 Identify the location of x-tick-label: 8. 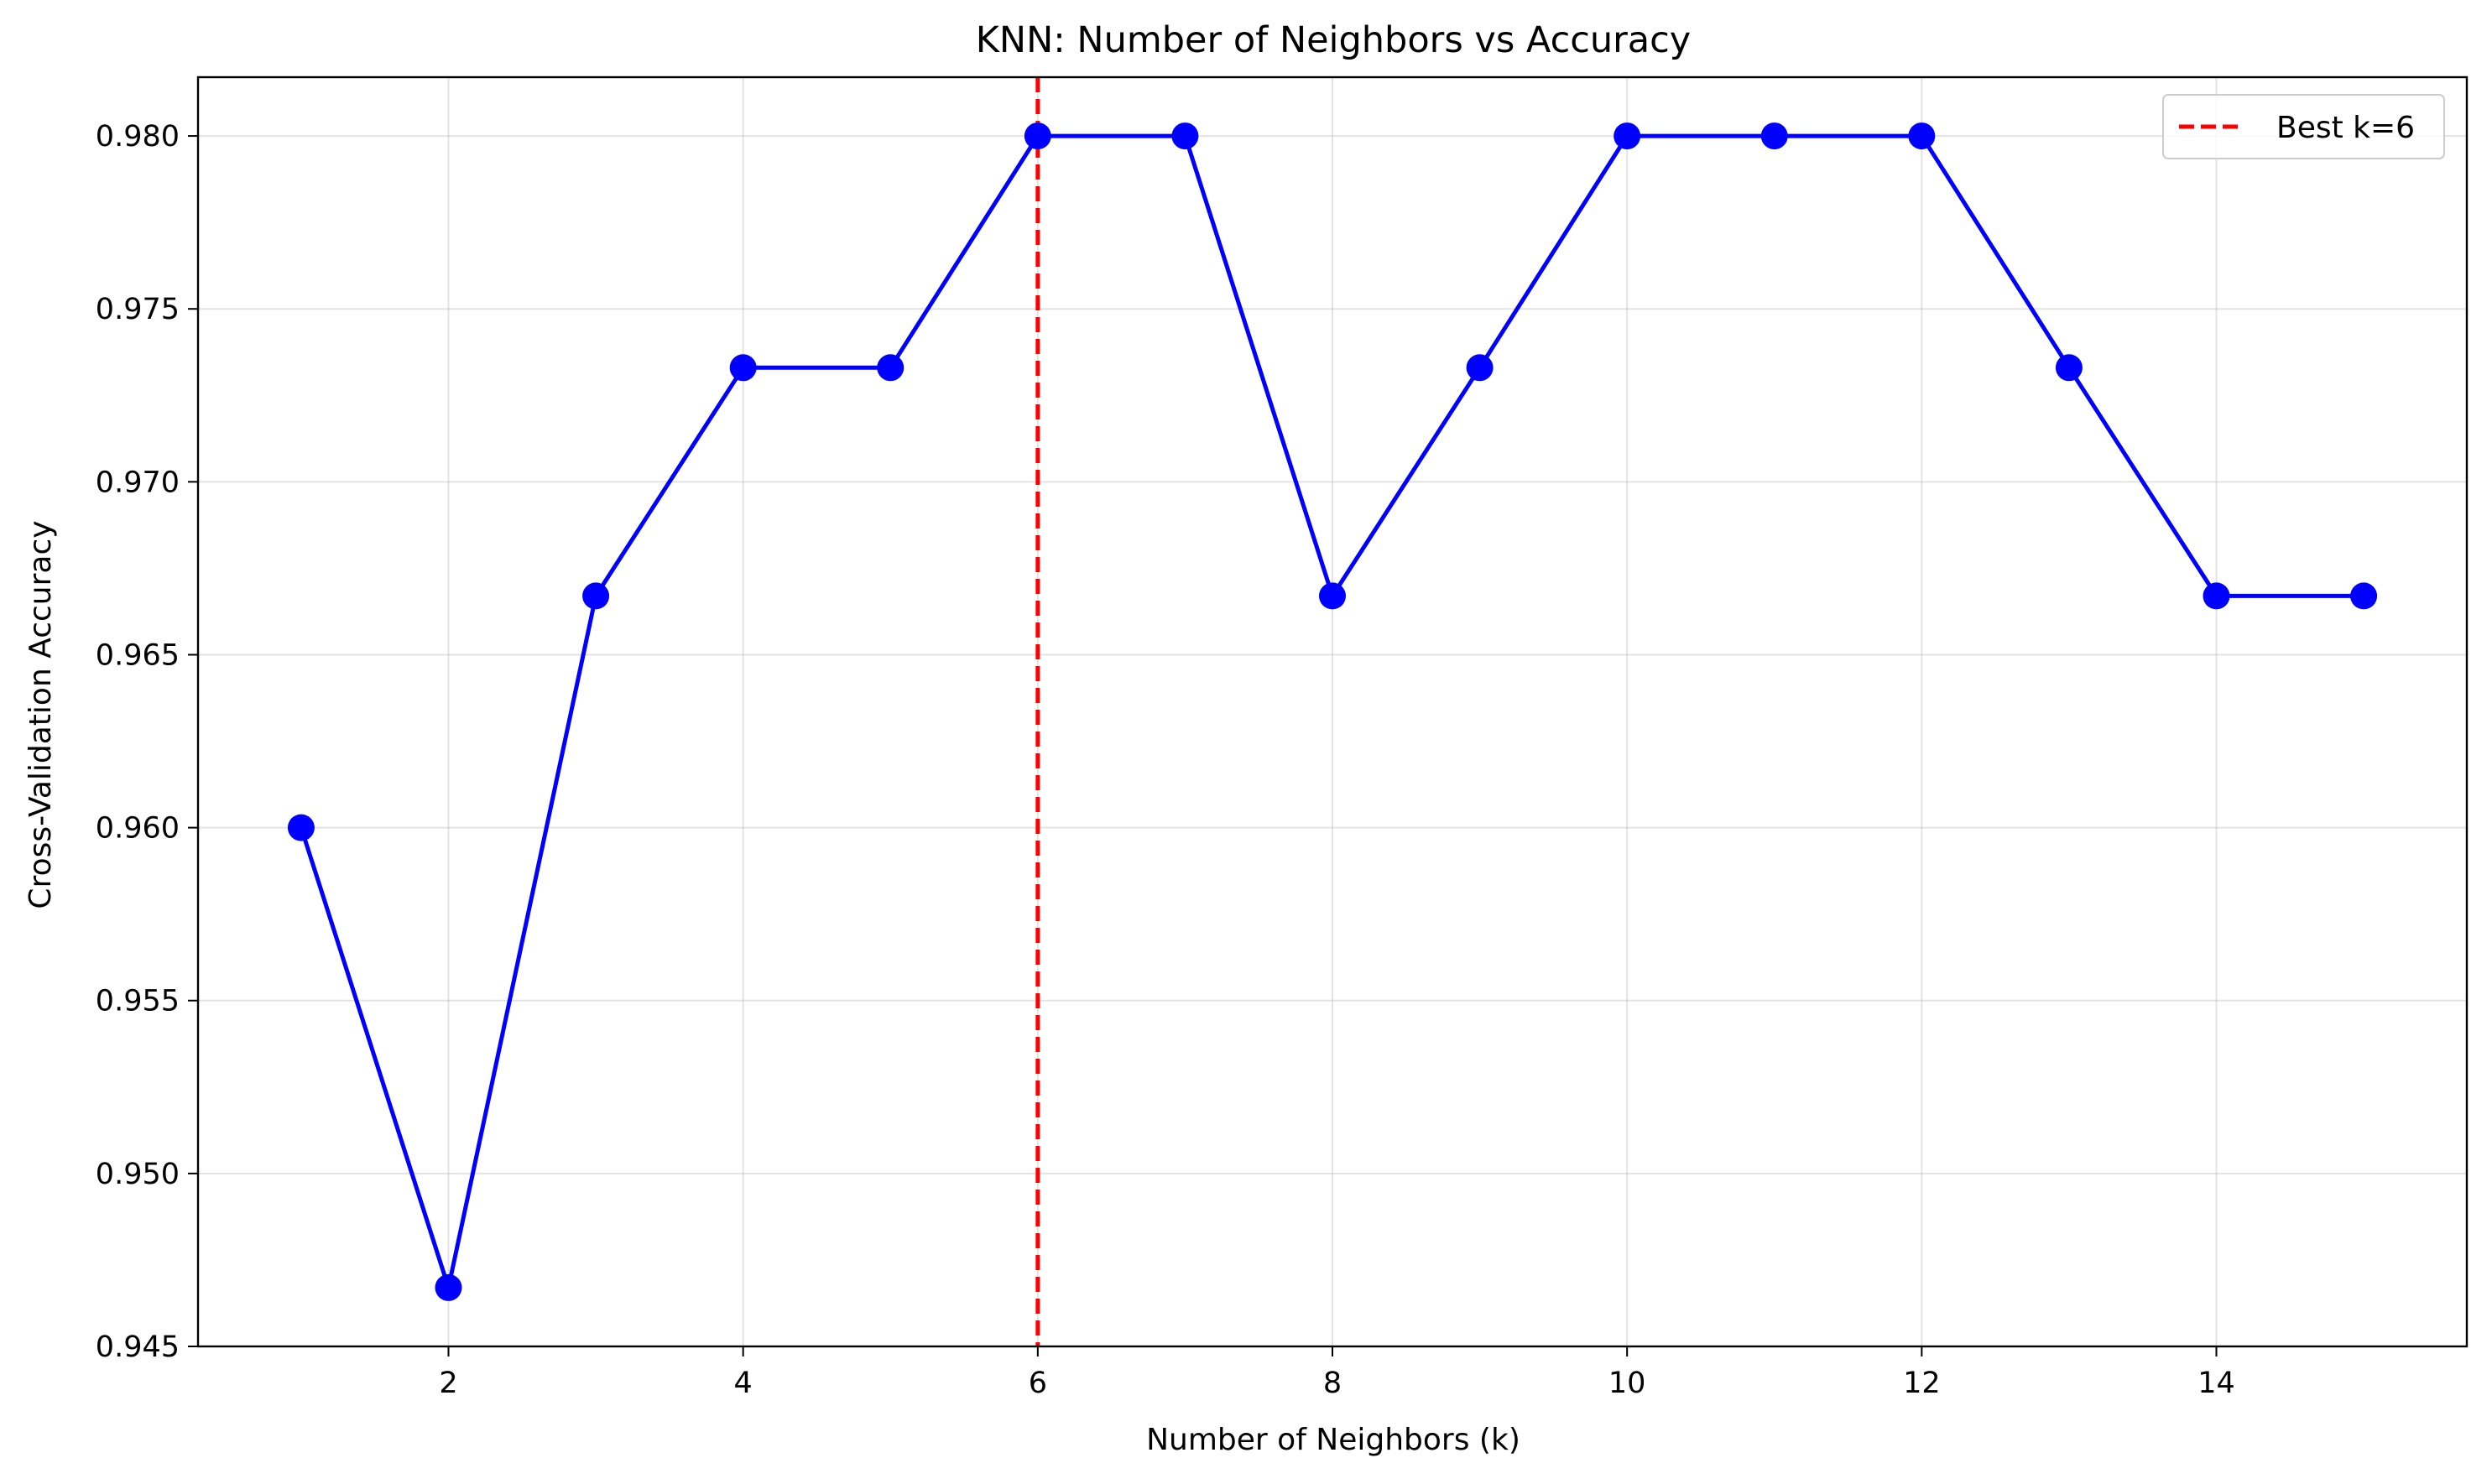
(1332, 1383).